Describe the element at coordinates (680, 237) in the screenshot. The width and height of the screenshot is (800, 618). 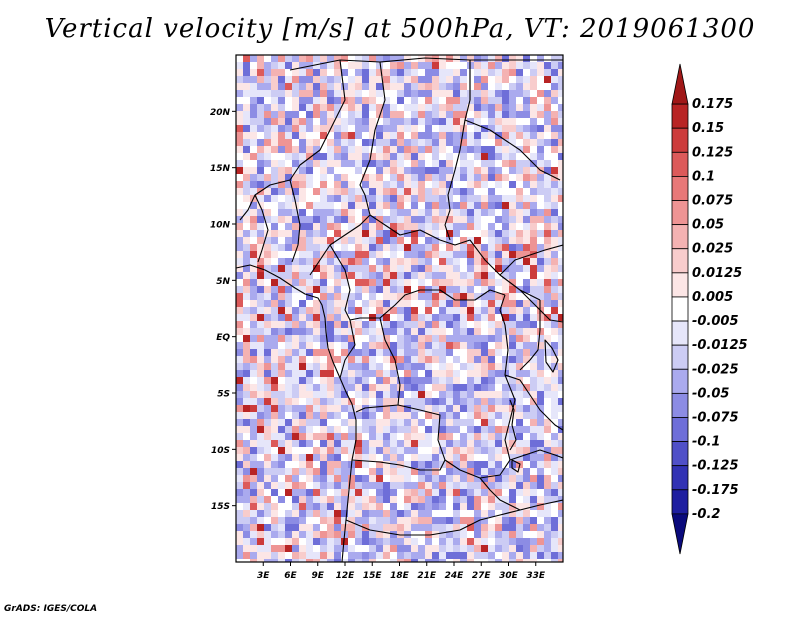
I see `colorbar-swatch` at that location.